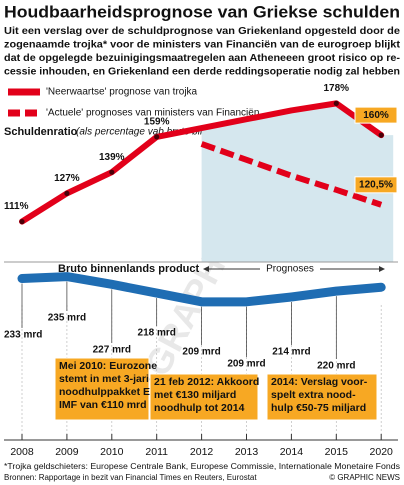  Describe the element at coordinates (290, 269) in the screenshot. I see `annotation: Prognoses` at that location.